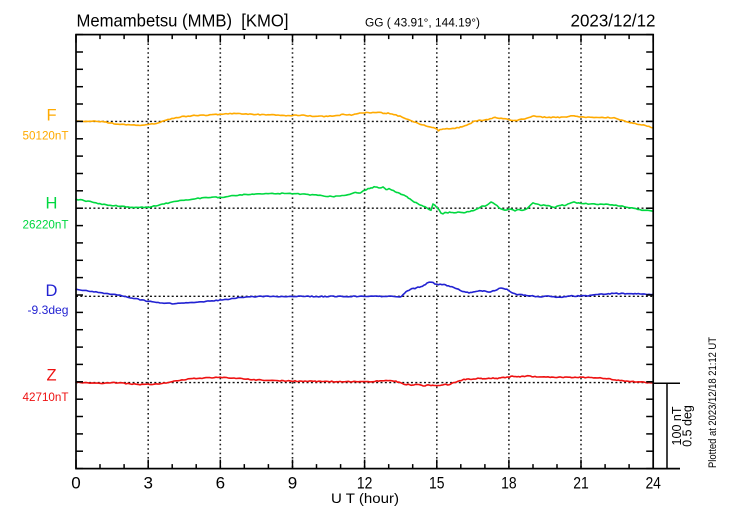  Describe the element at coordinates (653, 483) in the screenshot. I see `svg-text: 24` at that location.